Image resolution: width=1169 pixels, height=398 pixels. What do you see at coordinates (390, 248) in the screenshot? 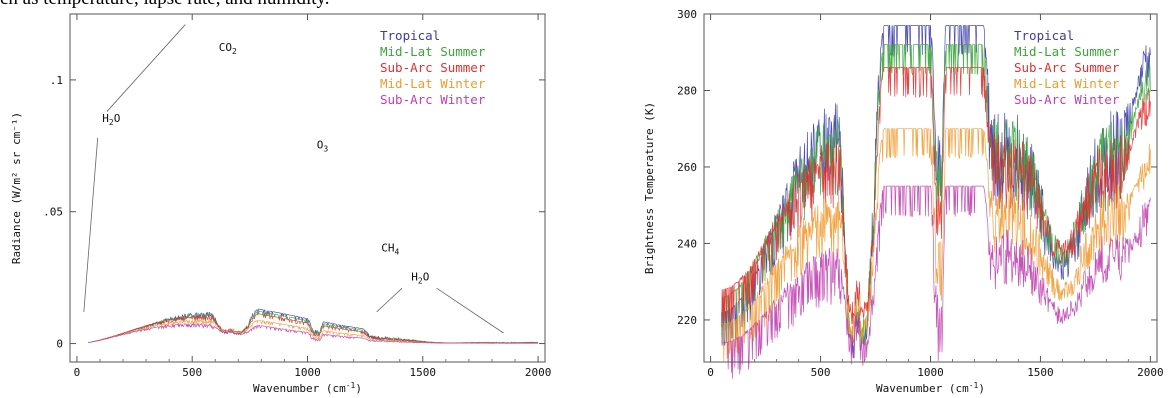
I see `band-annotation: CH4` at bounding box center [390, 248].